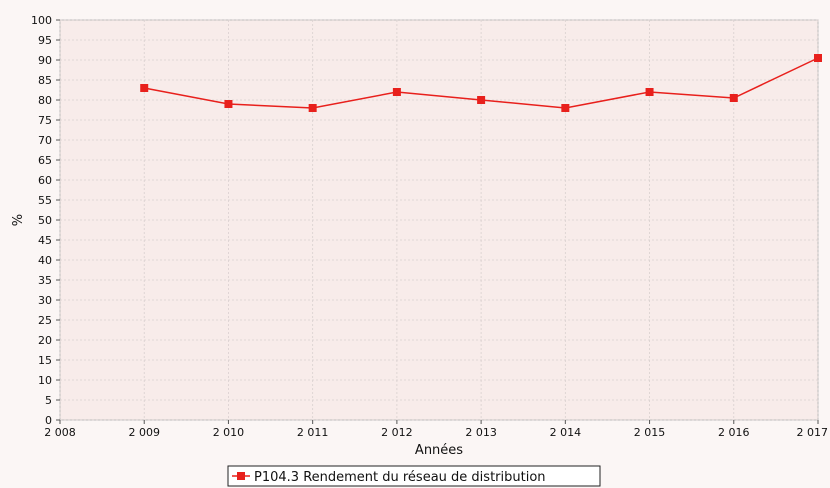  I want to click on x-tick-label: 2 013, so click(481, 432).